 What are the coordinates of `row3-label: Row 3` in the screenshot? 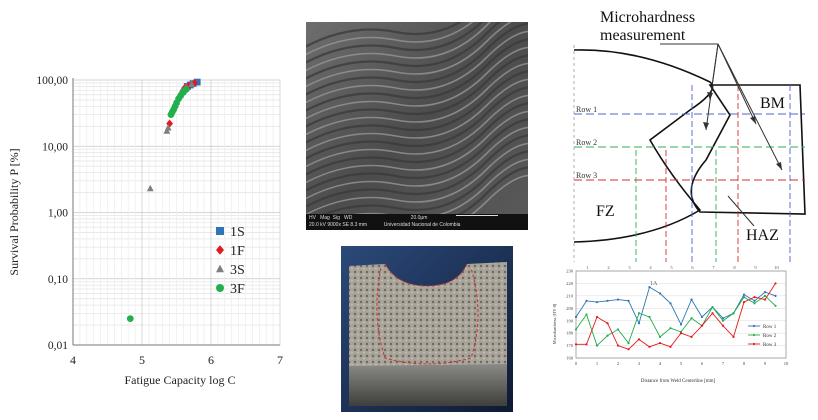 It's located at (586, 175).